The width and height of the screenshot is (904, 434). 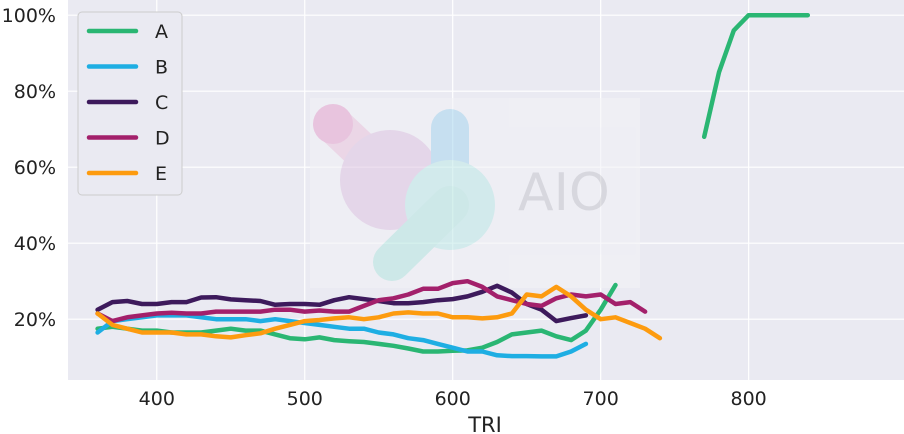 What do you see at coordinates (756, 76) in the screenshot?
I see `series-line-a` at bounding box center [756, 76].